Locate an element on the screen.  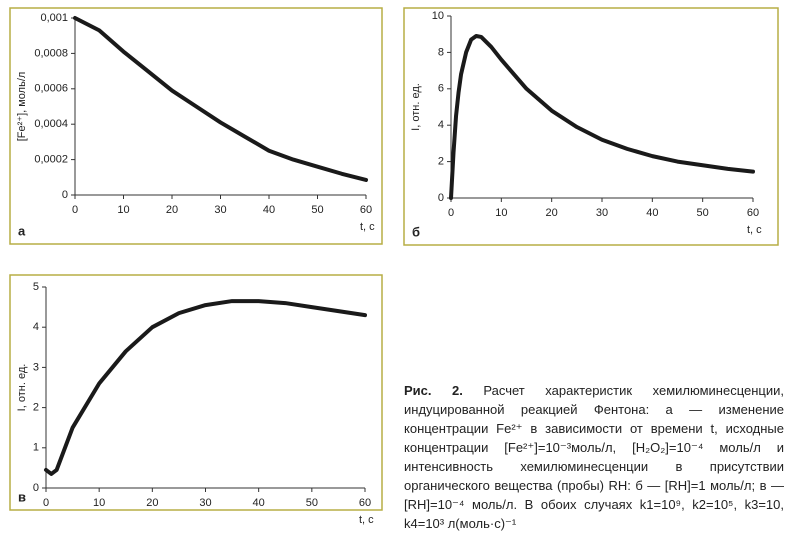
y-tick-label: 6 is located at coordinates (441, 89).